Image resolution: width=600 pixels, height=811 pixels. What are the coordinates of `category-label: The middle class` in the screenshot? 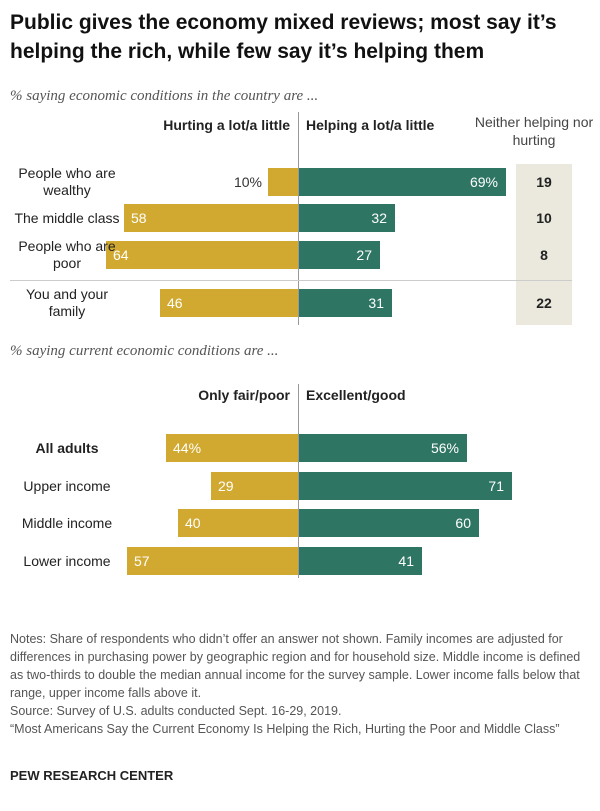 It's located at (67, 217).